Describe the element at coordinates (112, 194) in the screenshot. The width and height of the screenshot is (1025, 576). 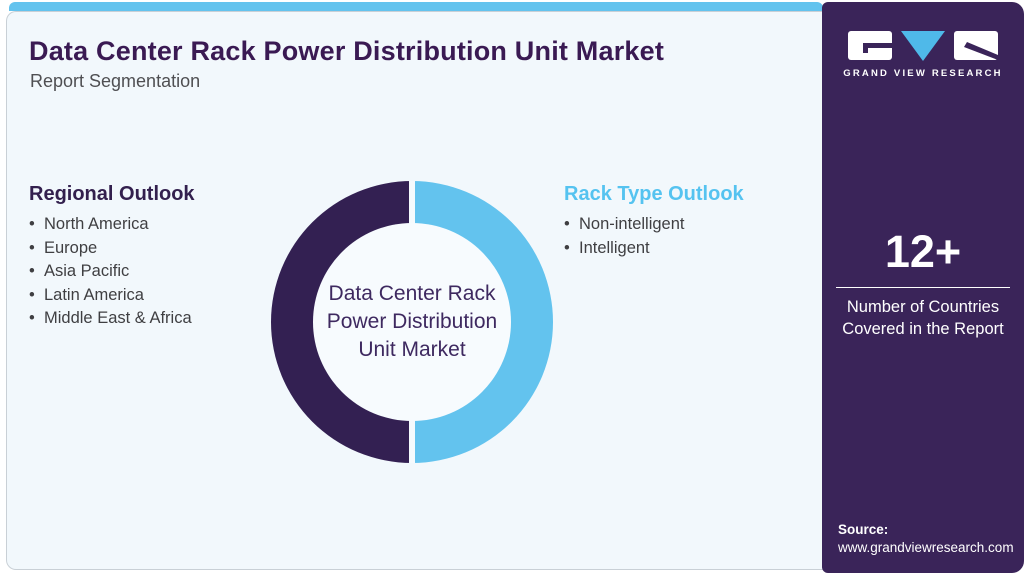
I see `regional-outlook-heading: Regional Outlook` at that location.